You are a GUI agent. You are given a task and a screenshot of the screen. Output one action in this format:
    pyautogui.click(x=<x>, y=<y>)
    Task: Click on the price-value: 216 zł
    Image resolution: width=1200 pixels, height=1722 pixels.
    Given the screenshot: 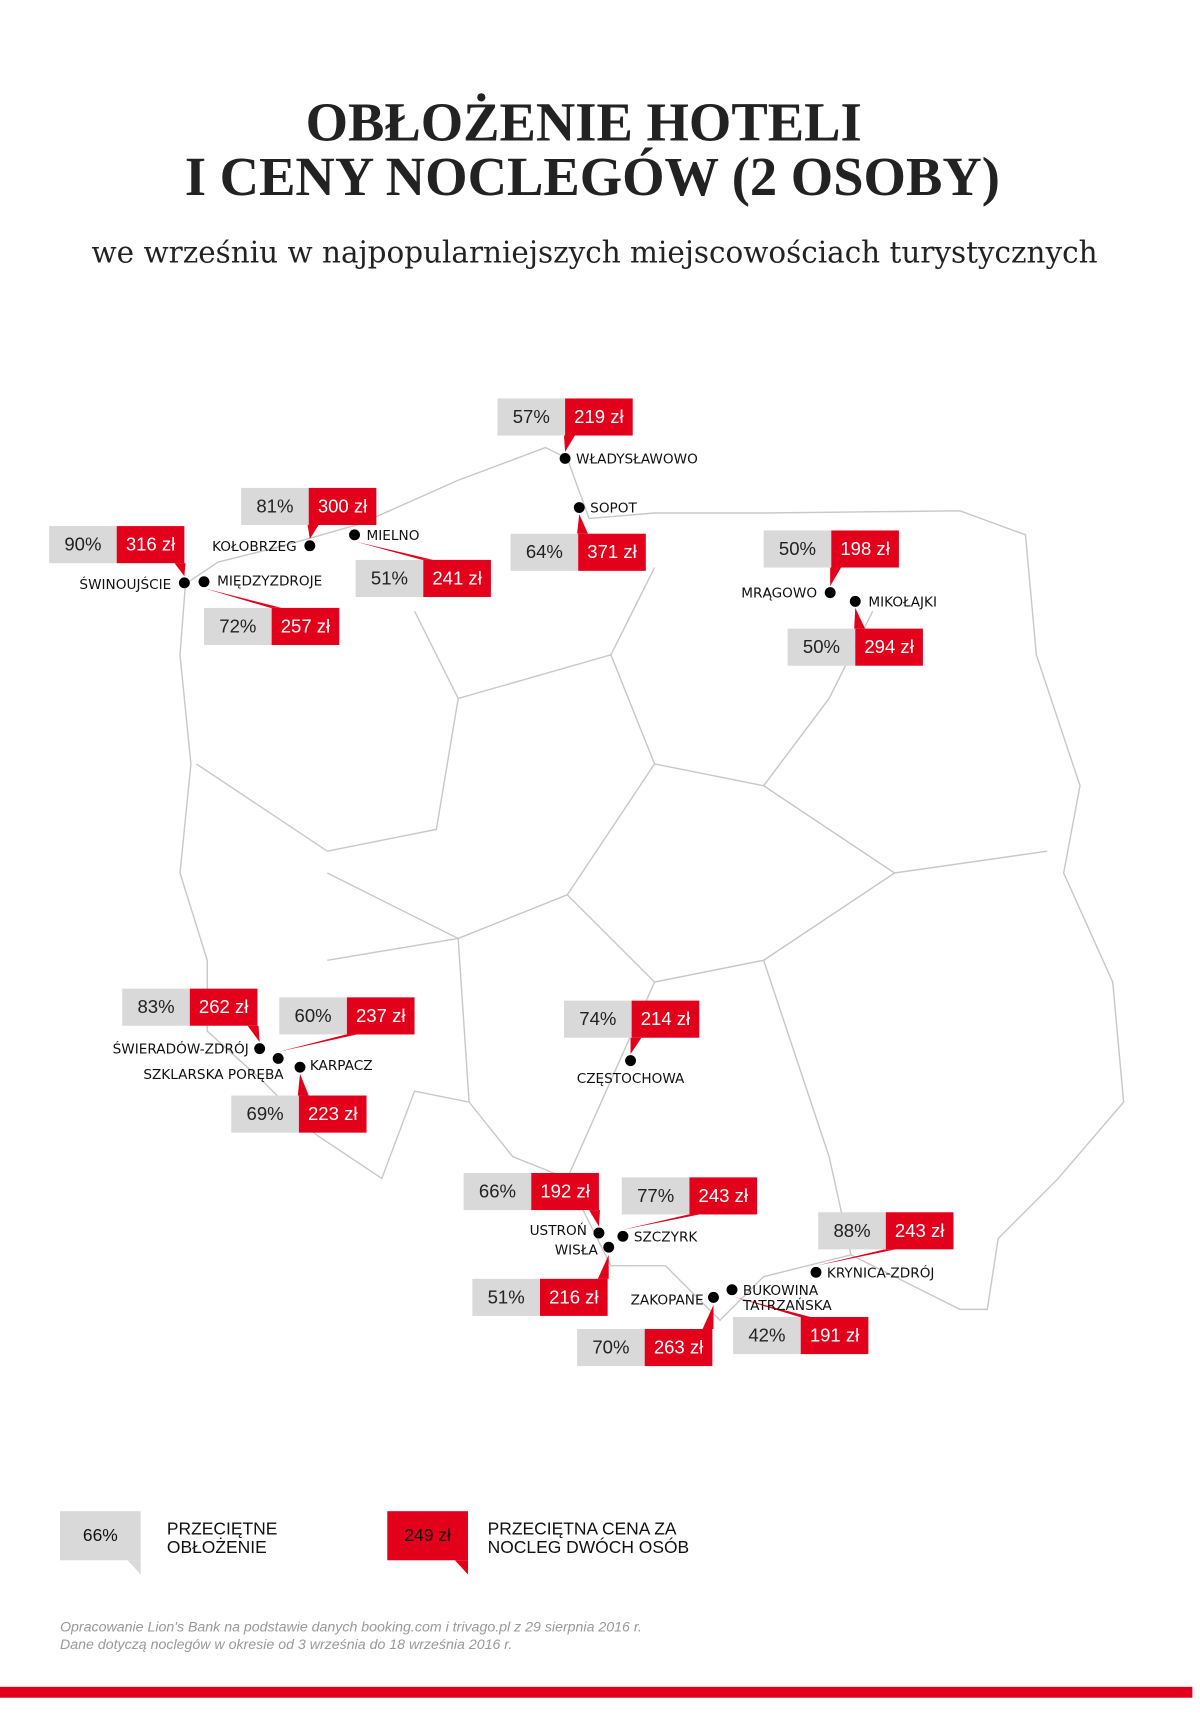 What is the action you would take?
    pyautogui.click(x=573, y=1296)
    